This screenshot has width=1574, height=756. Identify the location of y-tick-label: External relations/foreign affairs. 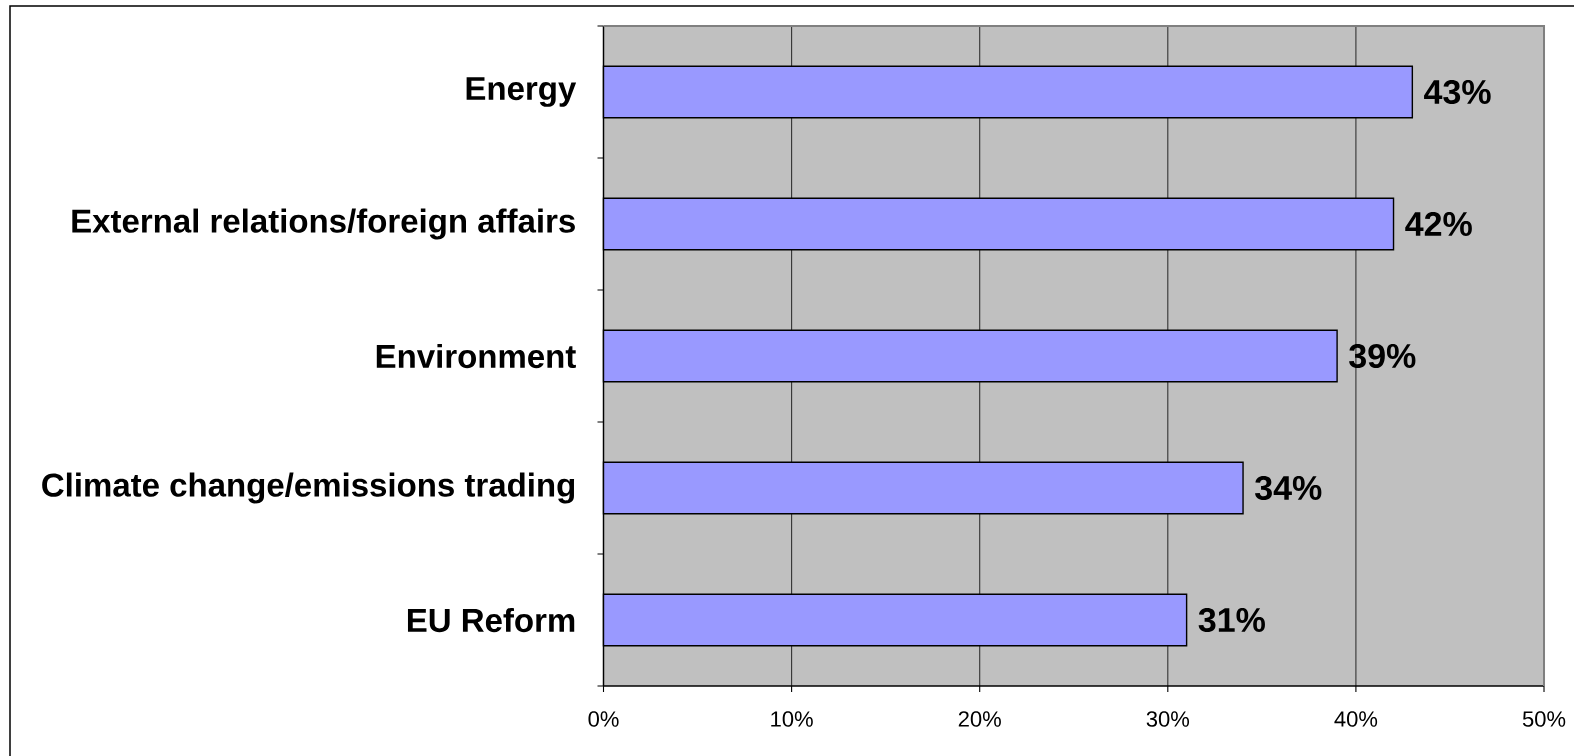
(323, 224).